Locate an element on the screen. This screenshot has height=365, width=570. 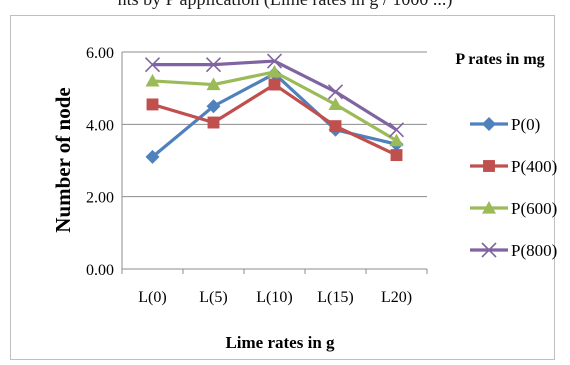
y-tick-label: 0.00 is located at coordinates (100, 270).